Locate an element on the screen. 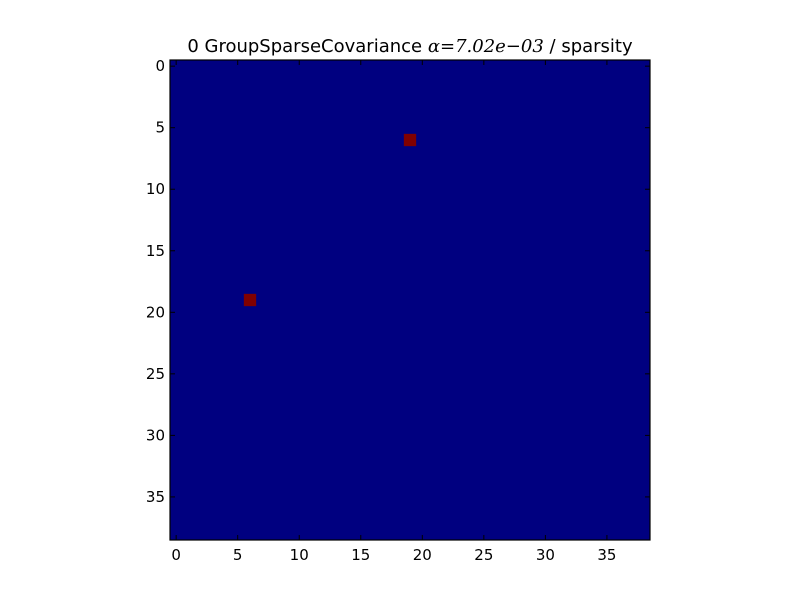  chart-title-prefix: 0 GroupSparseCovariance is located at coordinates (307, 46).